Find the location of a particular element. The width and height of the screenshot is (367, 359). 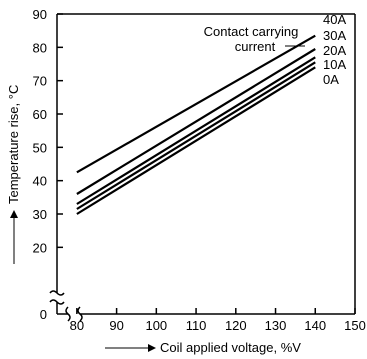

x-axis-break-mark is located at coordinates (74, 314).